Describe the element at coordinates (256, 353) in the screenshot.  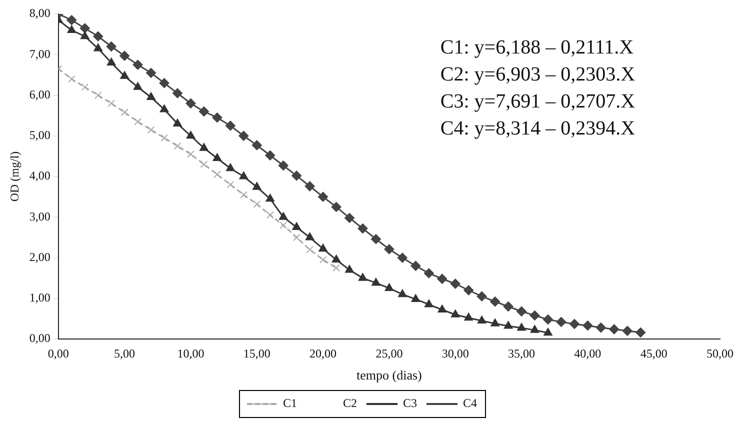
I see `x-tick-label: 15,00` at that location.